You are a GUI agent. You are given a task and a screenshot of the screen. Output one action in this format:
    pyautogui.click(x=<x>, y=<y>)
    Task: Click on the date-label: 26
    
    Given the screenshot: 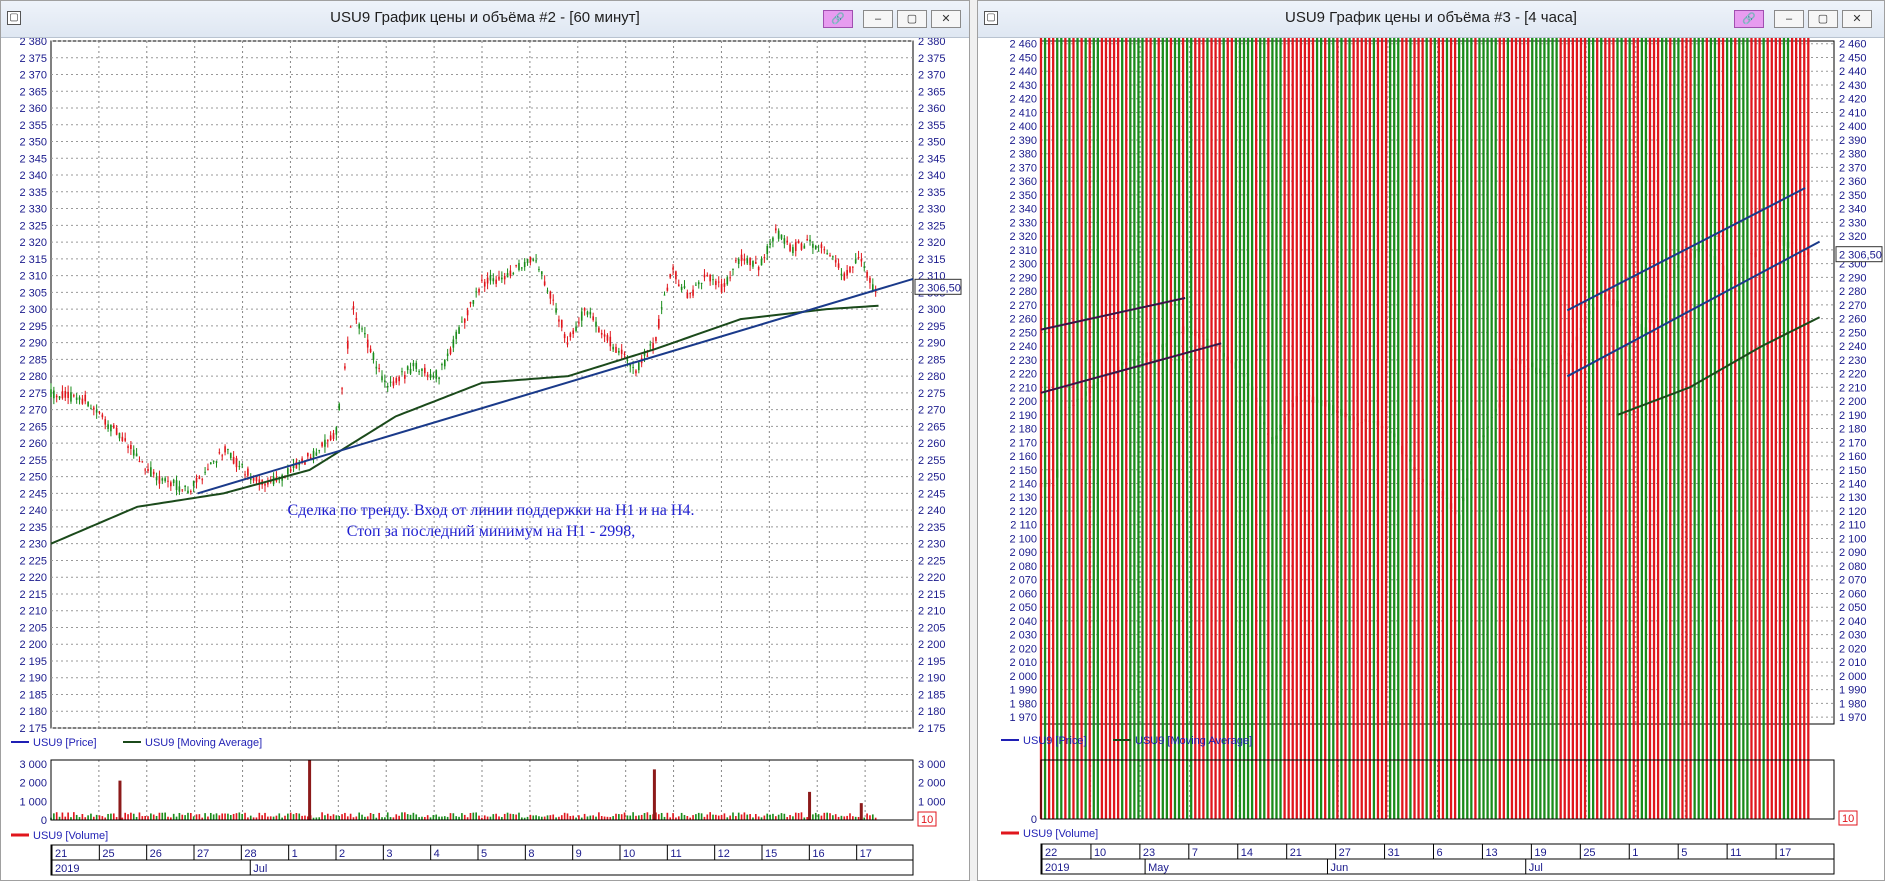 What is the action you would take?
    pyautogui.click(x=156, y=854)
    